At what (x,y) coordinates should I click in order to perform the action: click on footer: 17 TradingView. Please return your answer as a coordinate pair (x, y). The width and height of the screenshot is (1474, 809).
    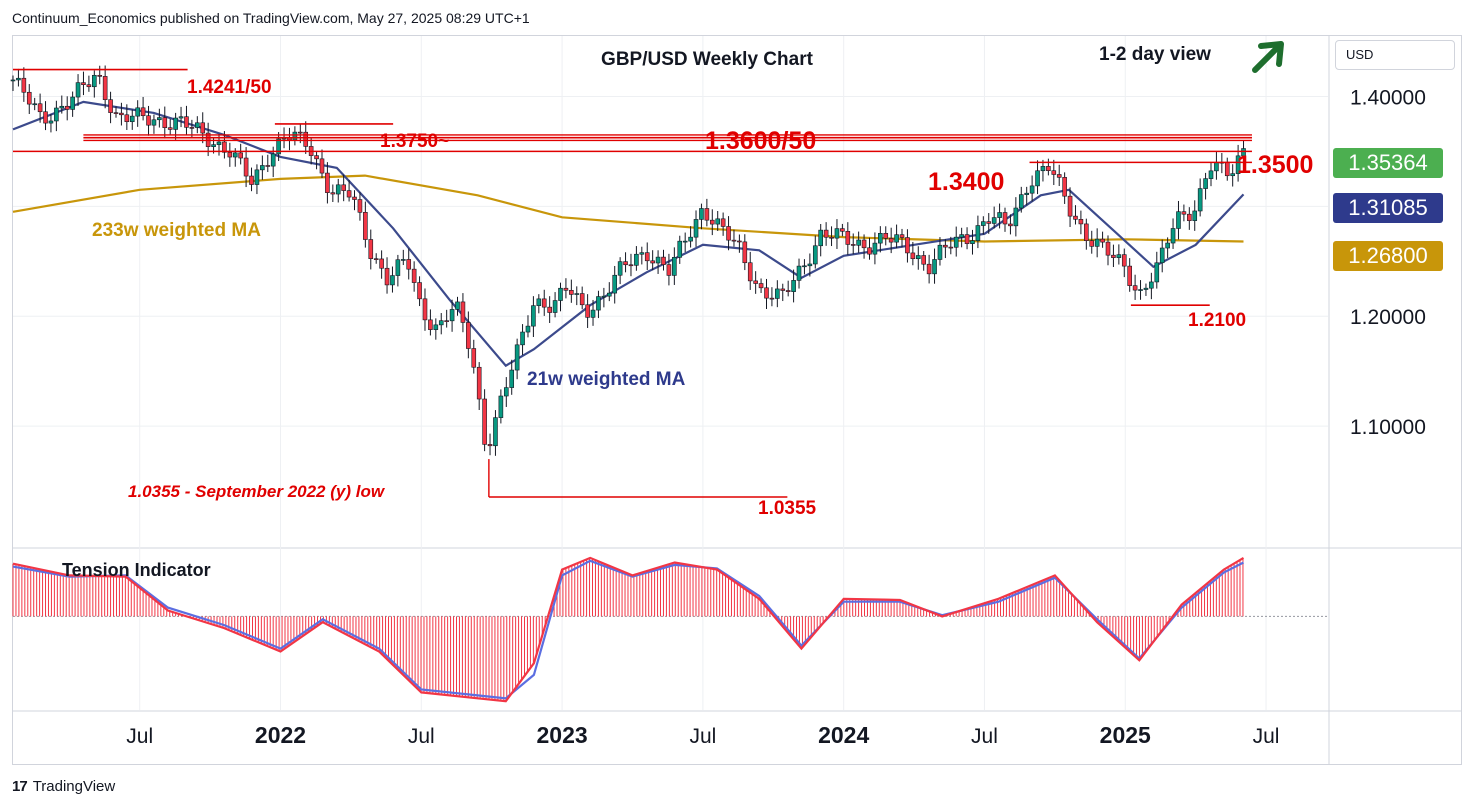
    Looking at the image, I should click on (63, 786).